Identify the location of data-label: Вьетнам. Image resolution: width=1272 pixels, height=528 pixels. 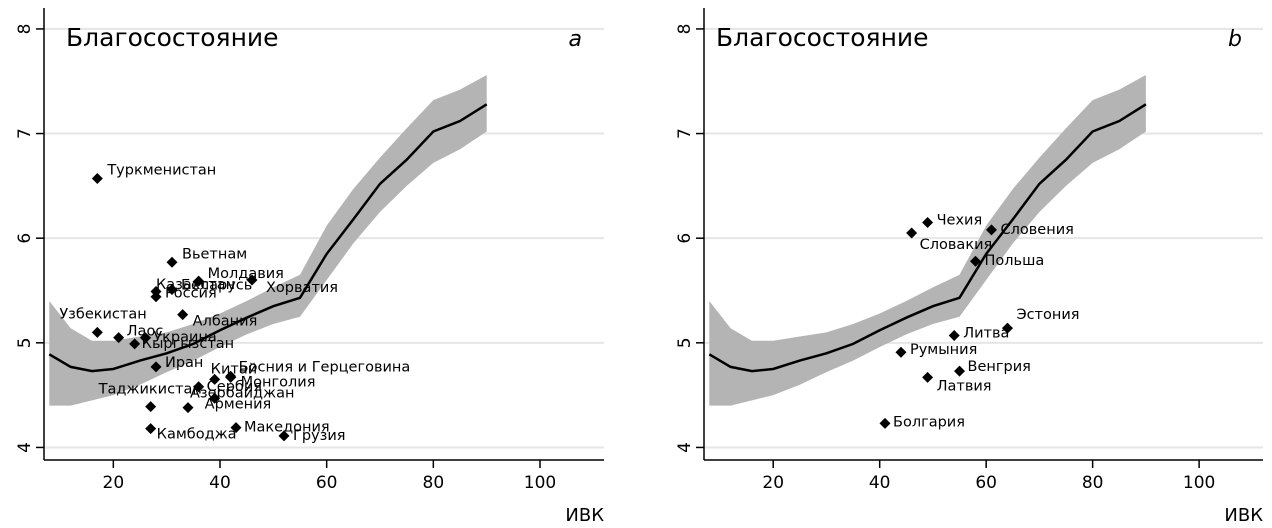
(214, 254).